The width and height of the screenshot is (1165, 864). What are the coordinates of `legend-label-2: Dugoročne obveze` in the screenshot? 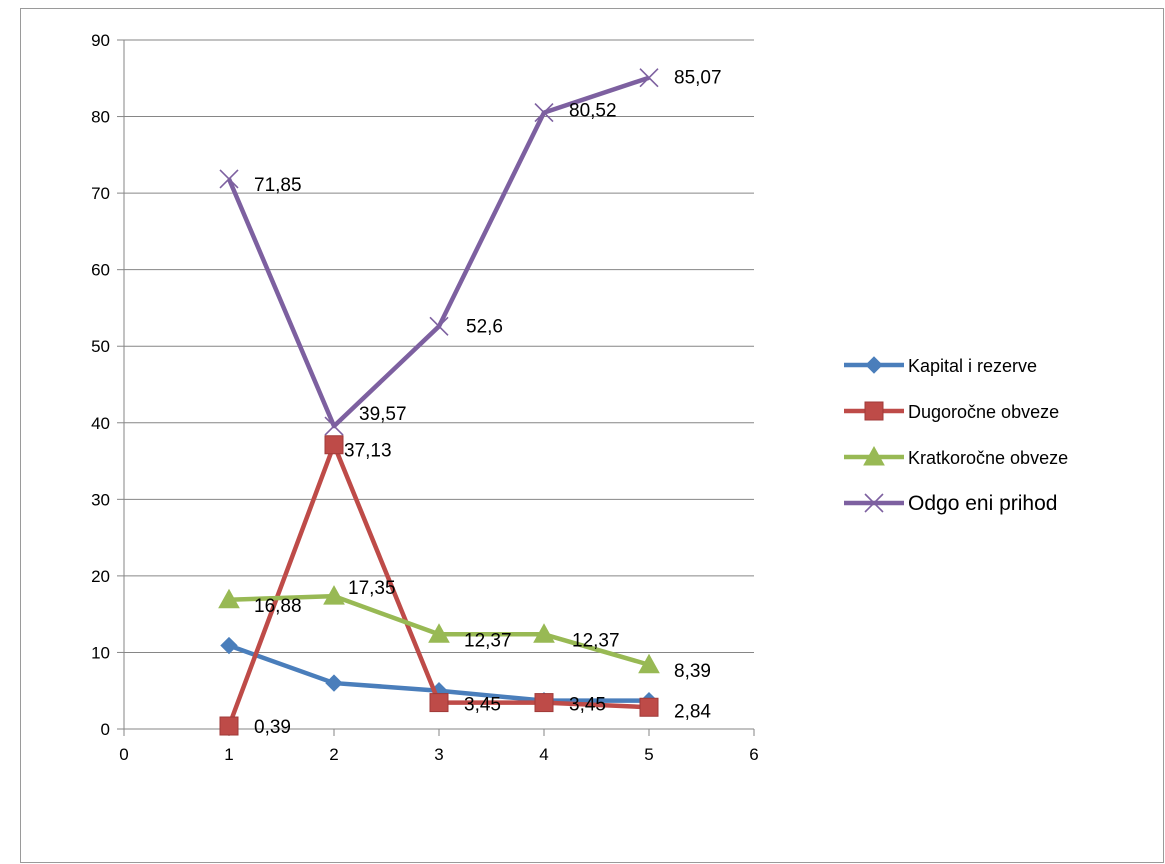 It's located at (983, 412).